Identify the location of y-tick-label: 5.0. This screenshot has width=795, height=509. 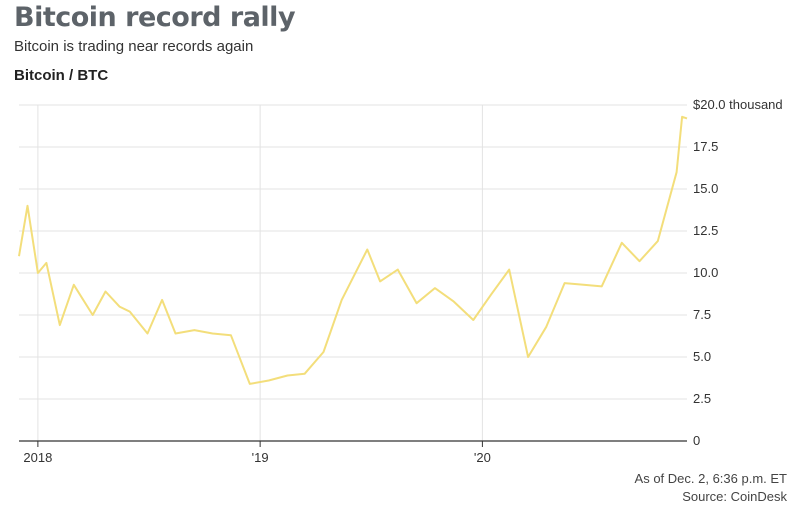
(702, 356).